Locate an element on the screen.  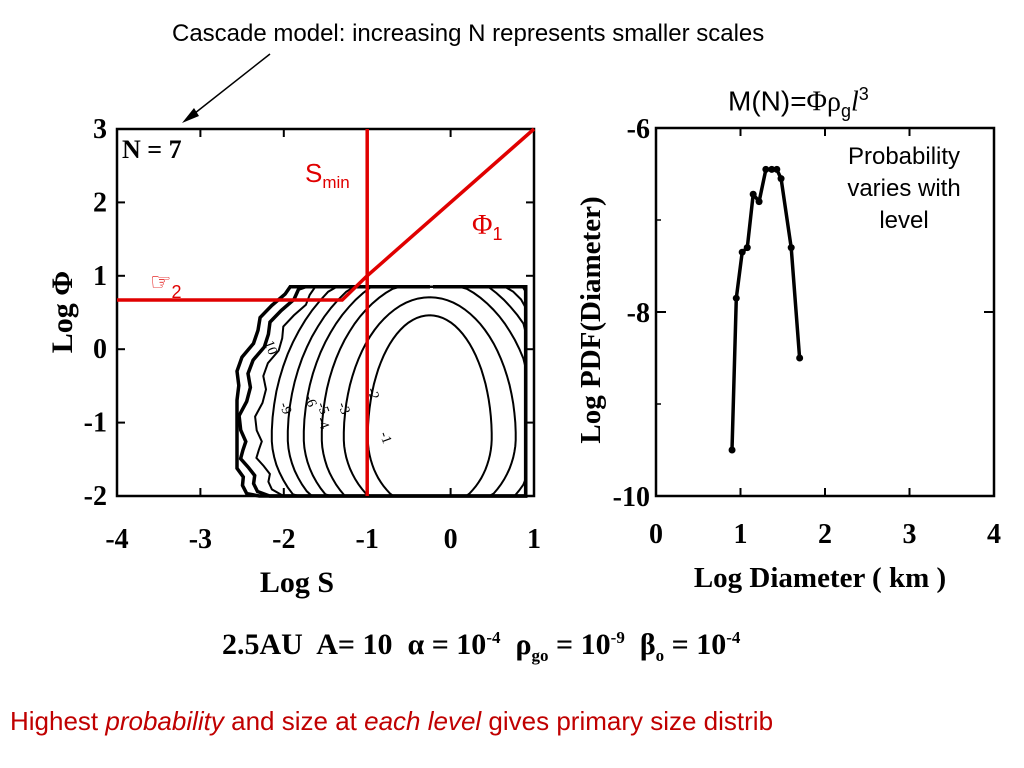
contour-xtick-label: -1 is located at coordinates (367, 539).